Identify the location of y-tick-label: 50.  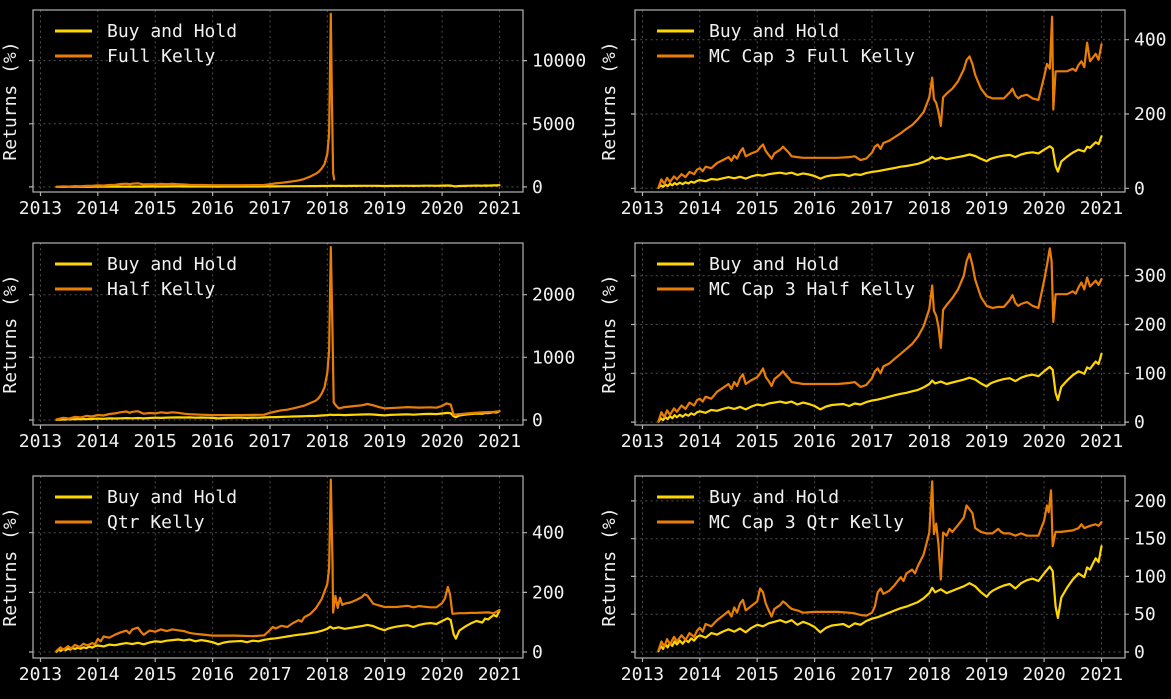
(1145, 614).